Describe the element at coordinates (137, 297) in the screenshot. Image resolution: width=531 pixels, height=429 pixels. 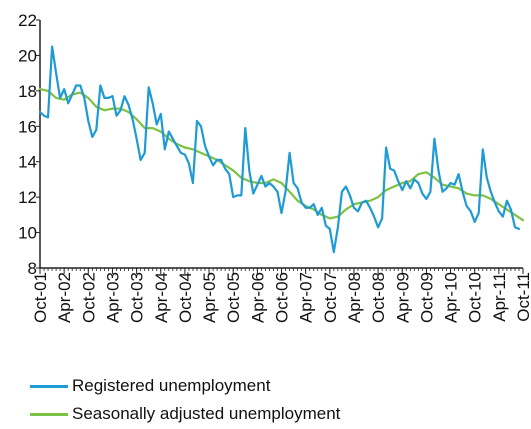
I see `x-tick-label: Oct-03` at that location.